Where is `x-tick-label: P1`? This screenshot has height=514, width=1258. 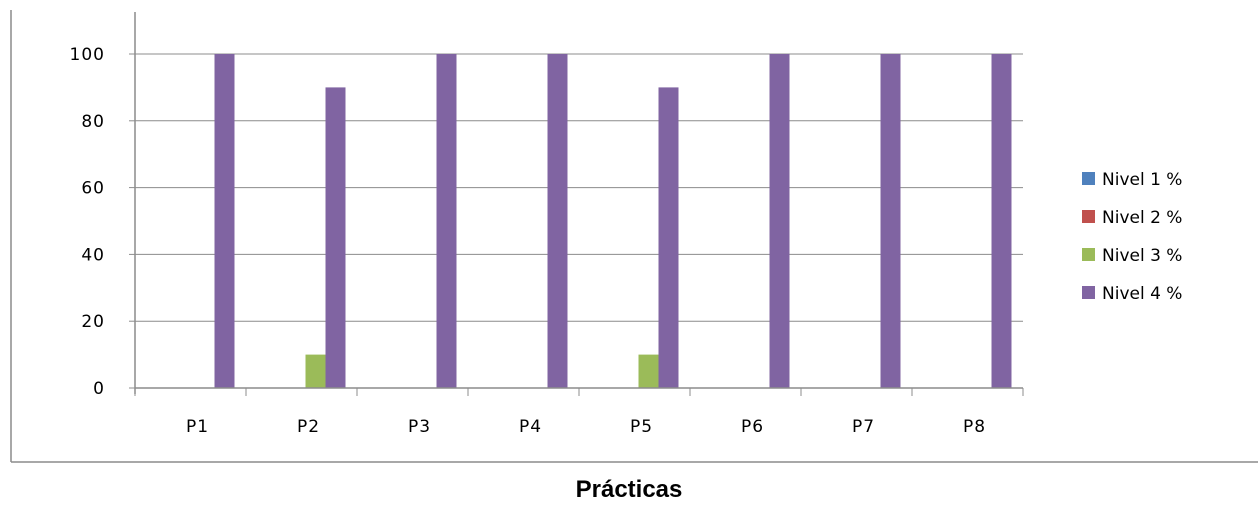
x-tick-label: P1 is located at coordinates (197, 427).